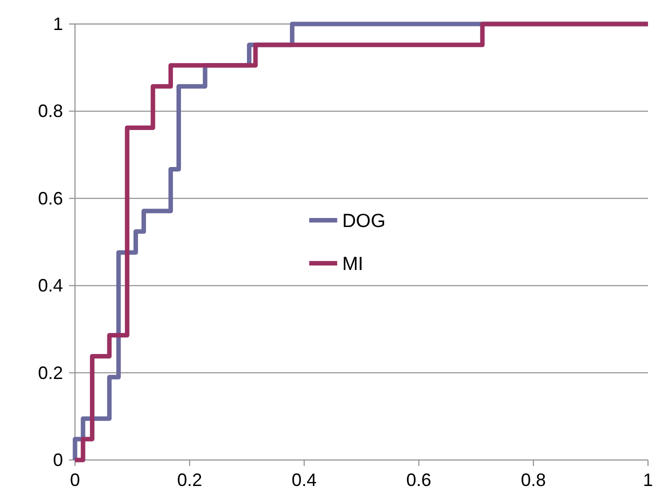 Image resolution: width=667 pixels, height=499 pixels. Describe the element at coordinates (648, 480) in the screenshot. I see `x-tick-label: 1` at that location.